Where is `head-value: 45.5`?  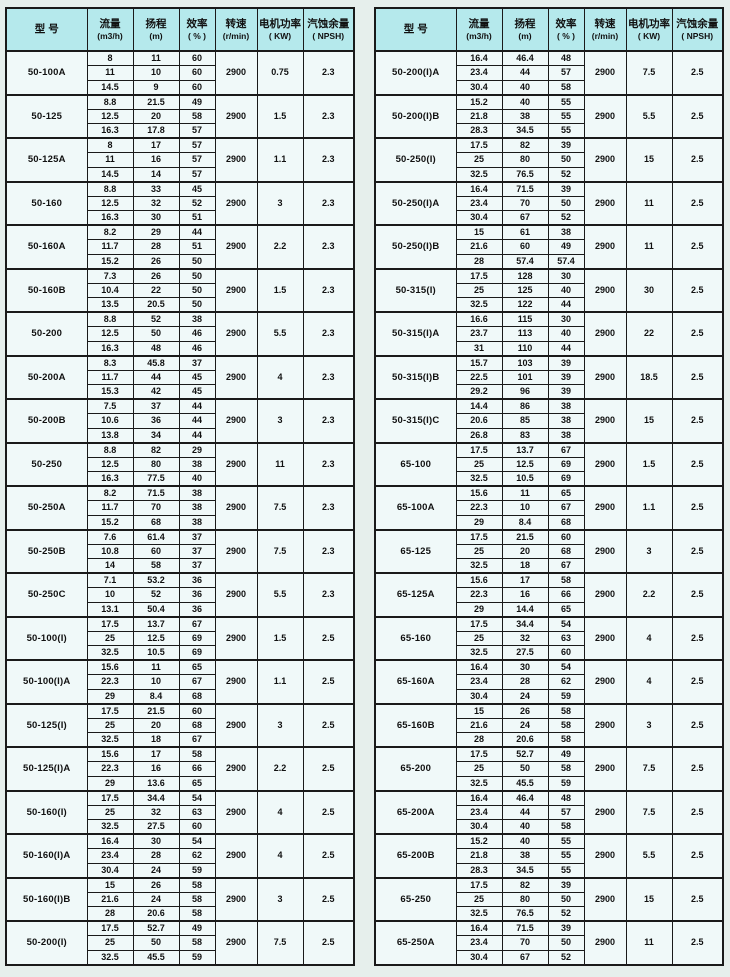
head-value: 45.5 is located at coordinates (525, 783).